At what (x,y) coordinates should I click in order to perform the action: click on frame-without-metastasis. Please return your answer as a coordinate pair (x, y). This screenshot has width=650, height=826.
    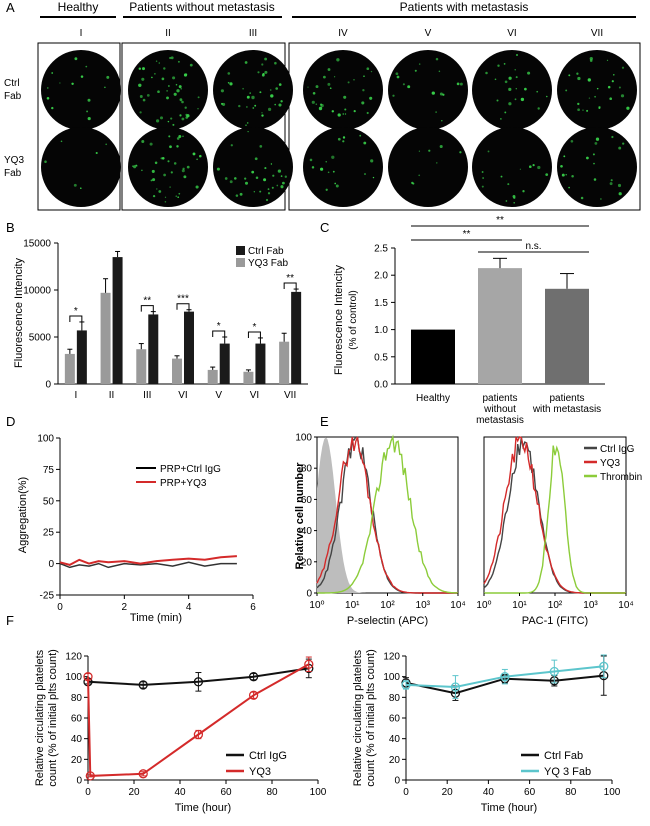
    Looking at the image, I should click on (203, 126).